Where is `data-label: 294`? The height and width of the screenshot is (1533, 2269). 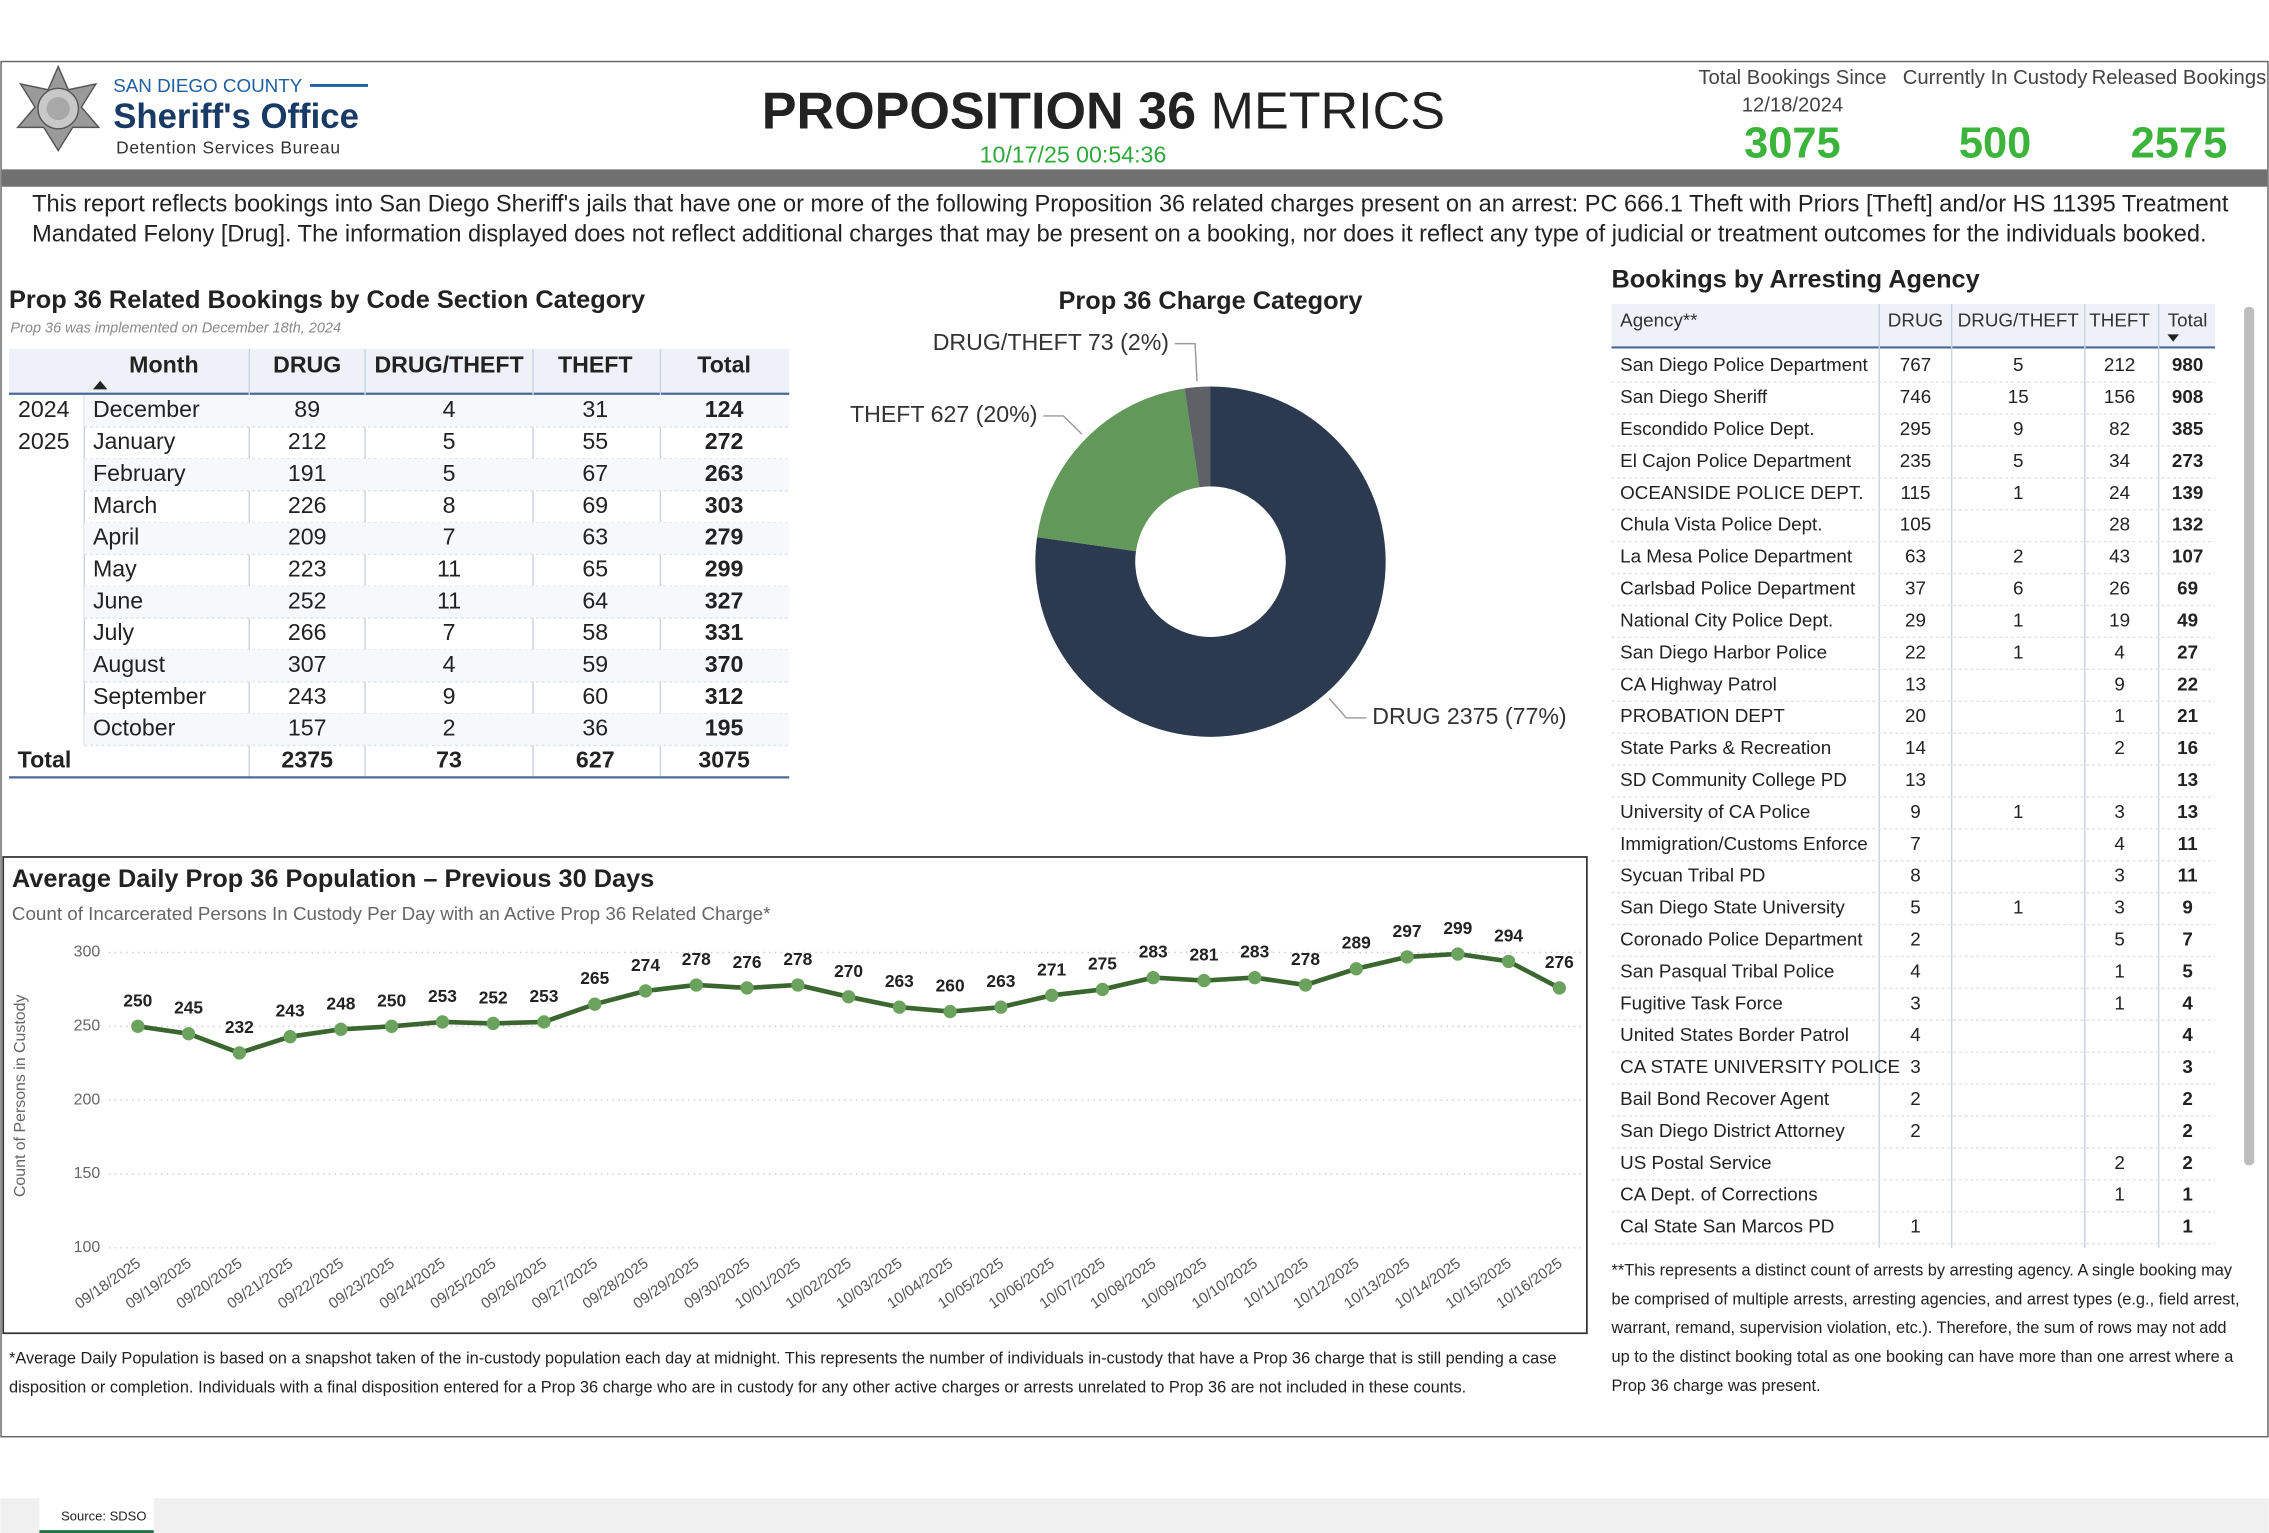 data-label: 294 is located at coordinates (1508, 935).